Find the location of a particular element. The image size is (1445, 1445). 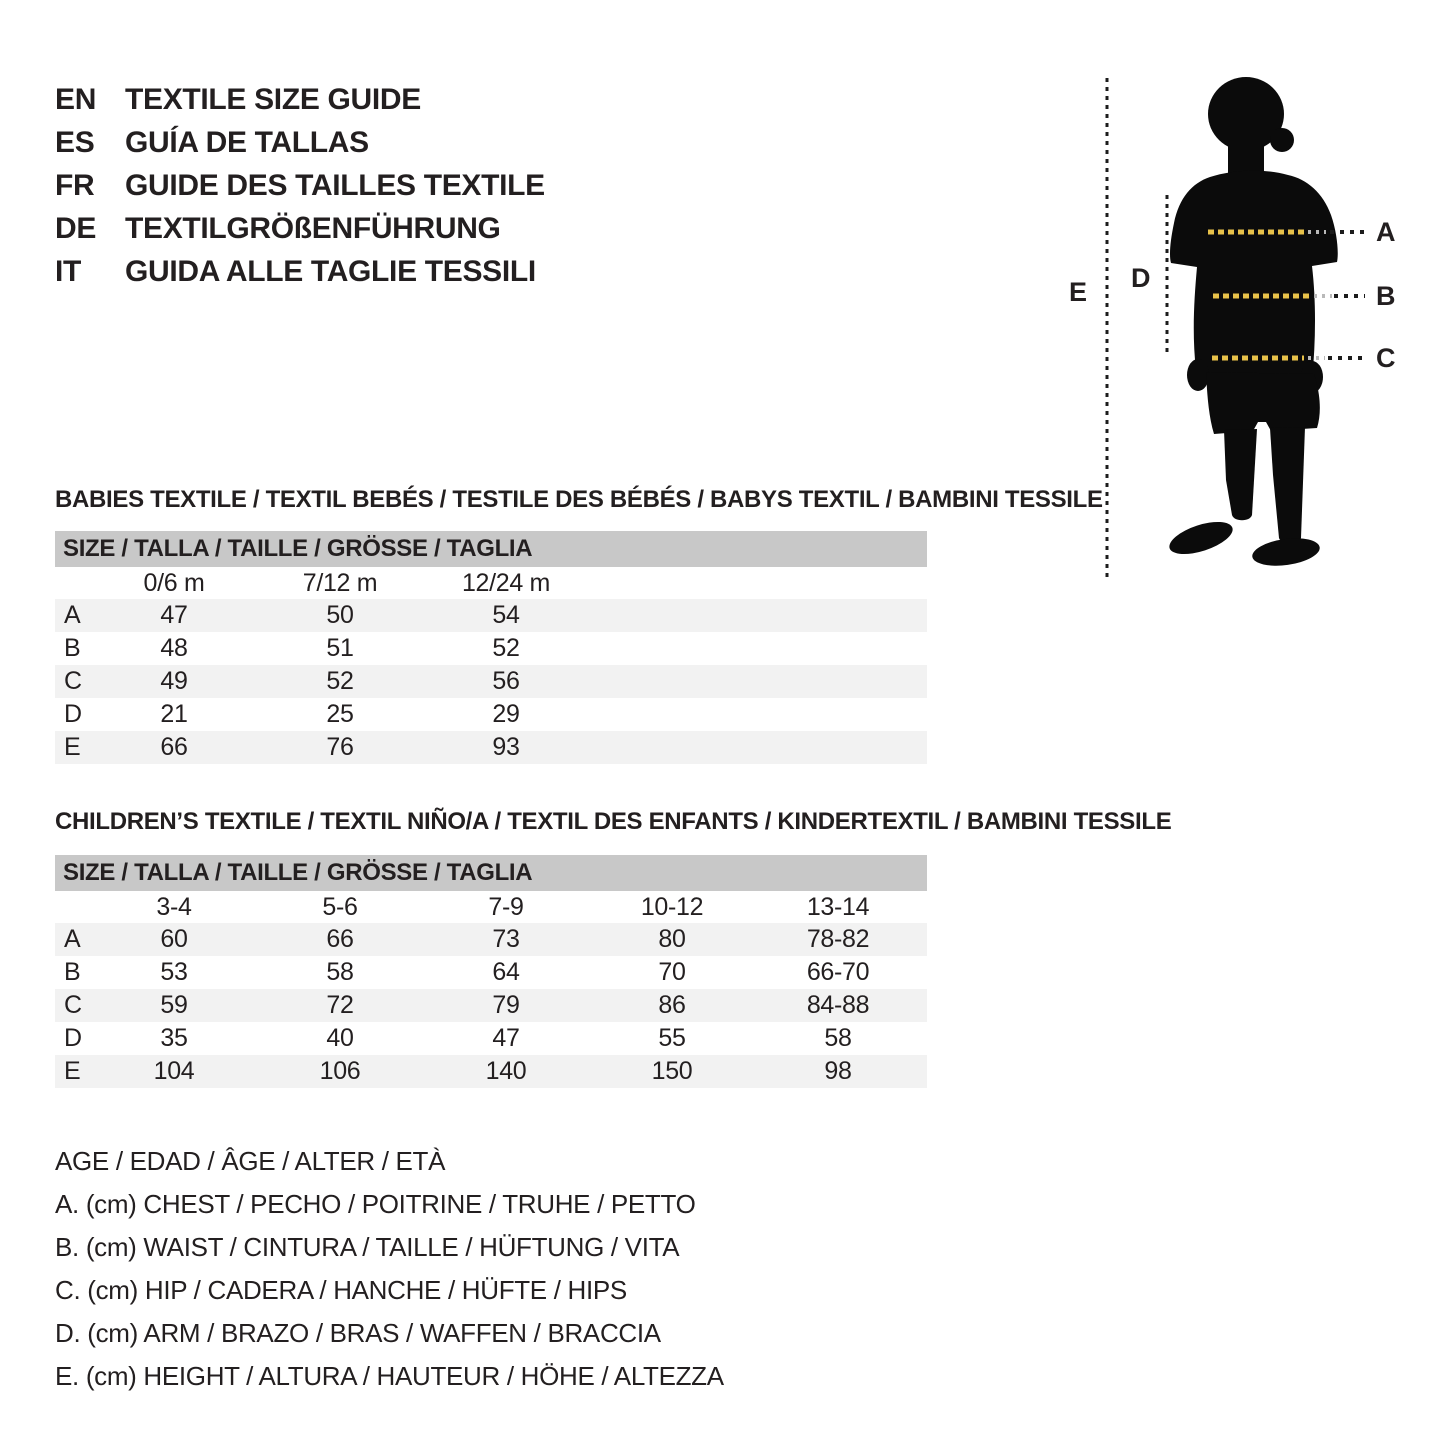

children-size-header: SIZE / TALLA / TAILLE / GRÖSSE / TAGLIA is located at coordinates (491, 873).